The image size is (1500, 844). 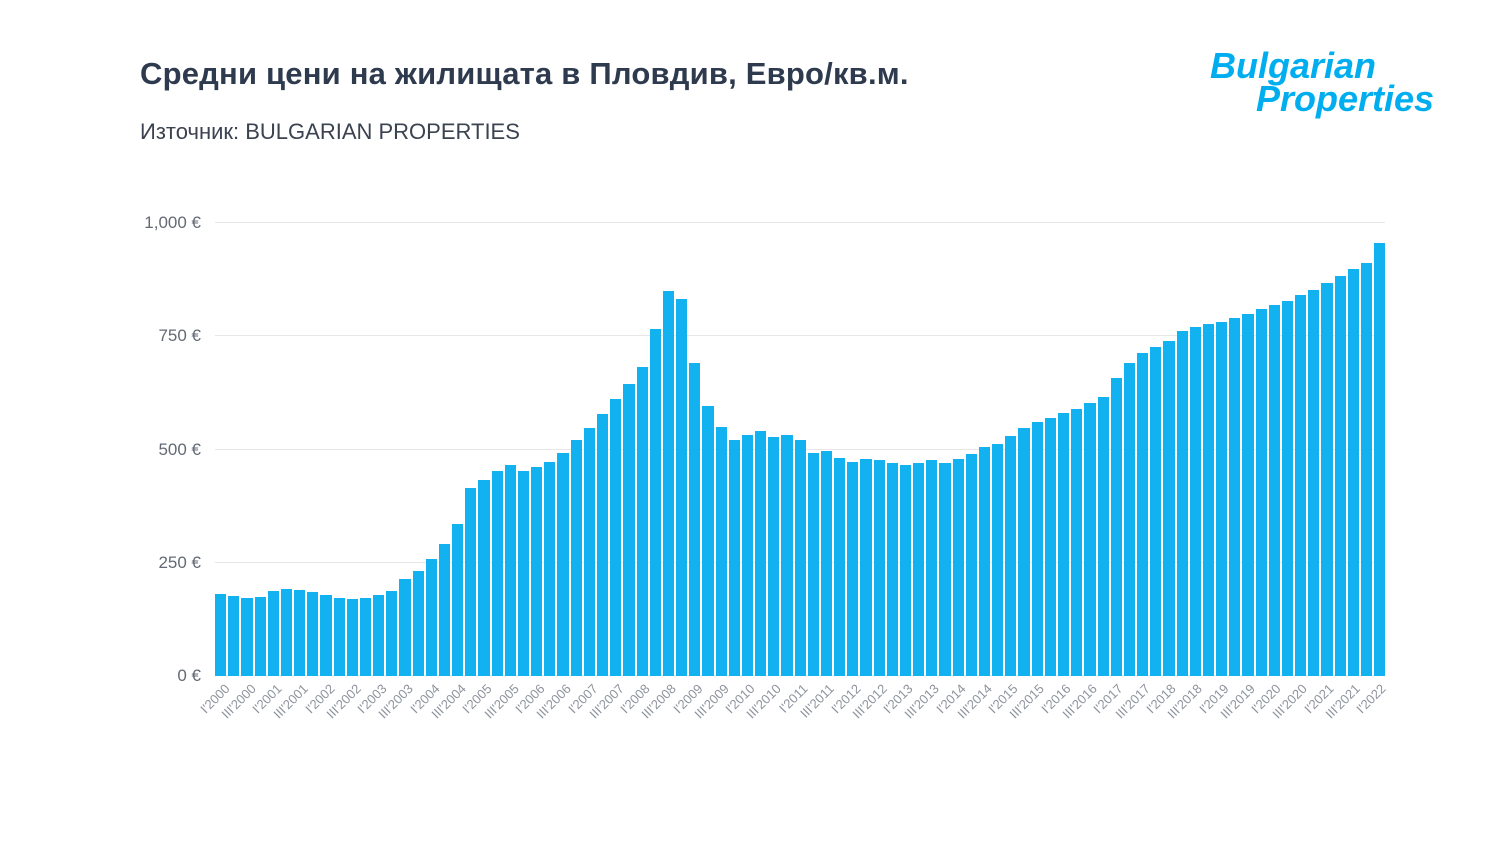 What do you see at coordinates (1314, 483) in the screenshot?
I see `bar-IV'2020` at bounding box center [1314, 483].